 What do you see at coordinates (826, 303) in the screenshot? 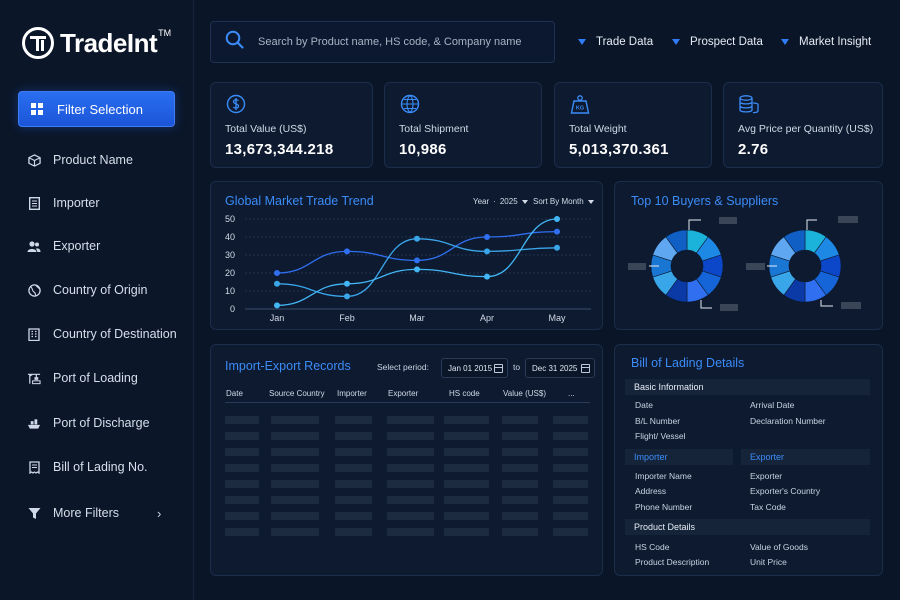
I see `leader-line` at bounding box center [826, 303].